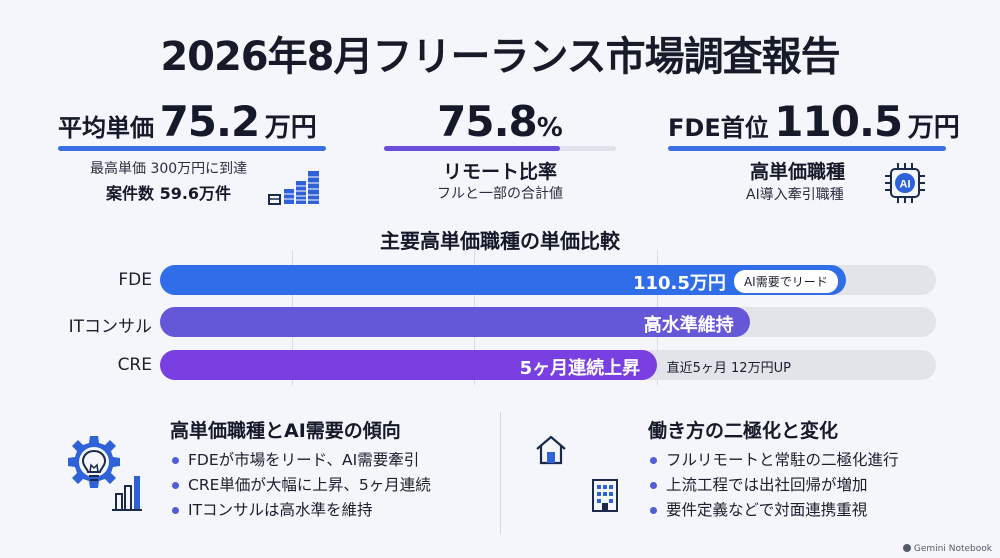  Describe the element at coordinates (285, 431) in the screenshot. I see `left-section-title: 高単価職種とAI需要の傾向` at that location.